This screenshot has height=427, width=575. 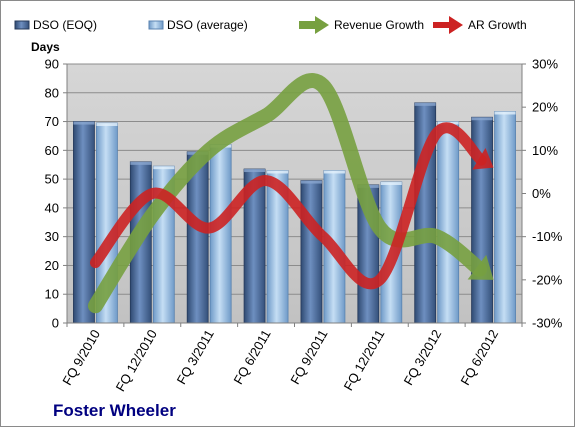 I want to click on y2-tick-label: -30%, so click(x=547, y=323).